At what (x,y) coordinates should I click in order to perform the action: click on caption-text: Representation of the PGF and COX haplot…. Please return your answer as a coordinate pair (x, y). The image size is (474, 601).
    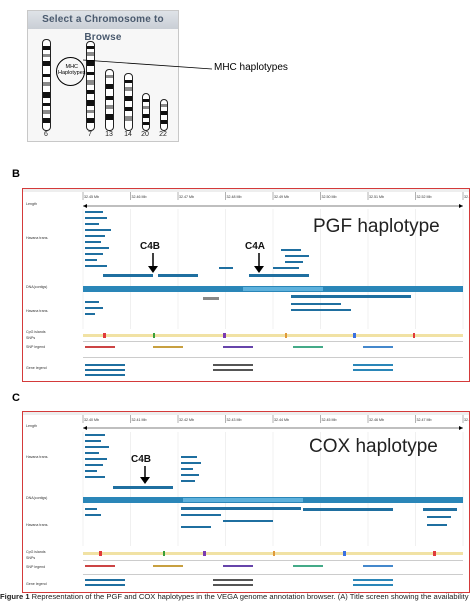
    Looking at the image, I should click on (250, 596).